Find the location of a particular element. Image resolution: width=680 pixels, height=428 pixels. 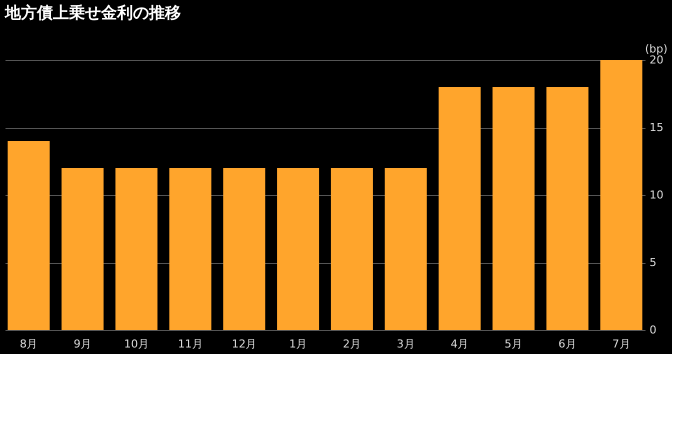

y-tick-label: 10 is located at coordinates (657, 195).